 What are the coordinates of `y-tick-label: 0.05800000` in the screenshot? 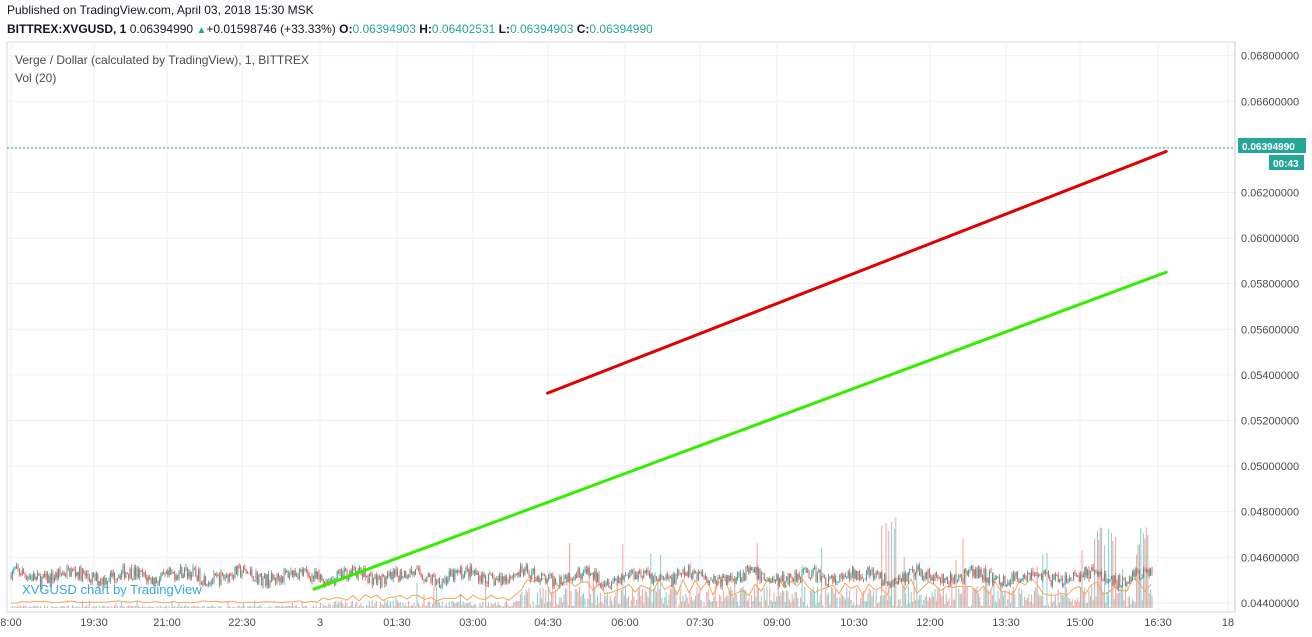 It's located at (1270, 285).